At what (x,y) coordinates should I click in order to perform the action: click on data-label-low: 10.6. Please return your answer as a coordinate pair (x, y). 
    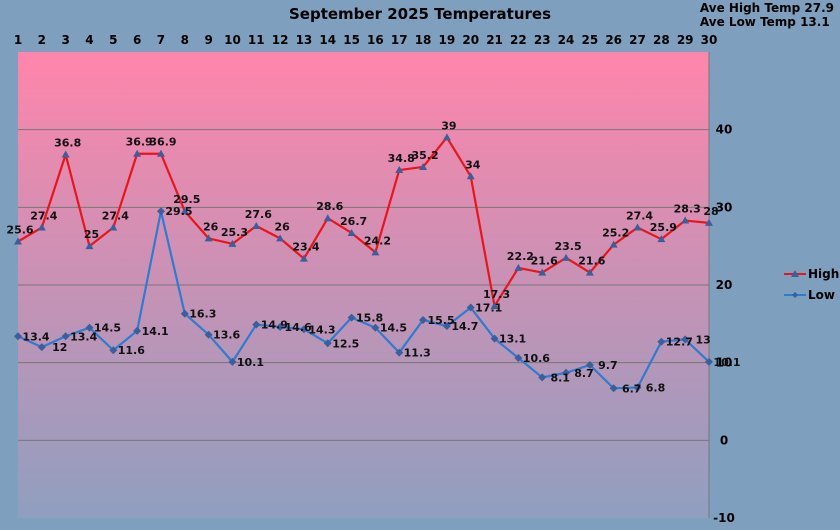
    Looking at the image, I should click on (536, 358).